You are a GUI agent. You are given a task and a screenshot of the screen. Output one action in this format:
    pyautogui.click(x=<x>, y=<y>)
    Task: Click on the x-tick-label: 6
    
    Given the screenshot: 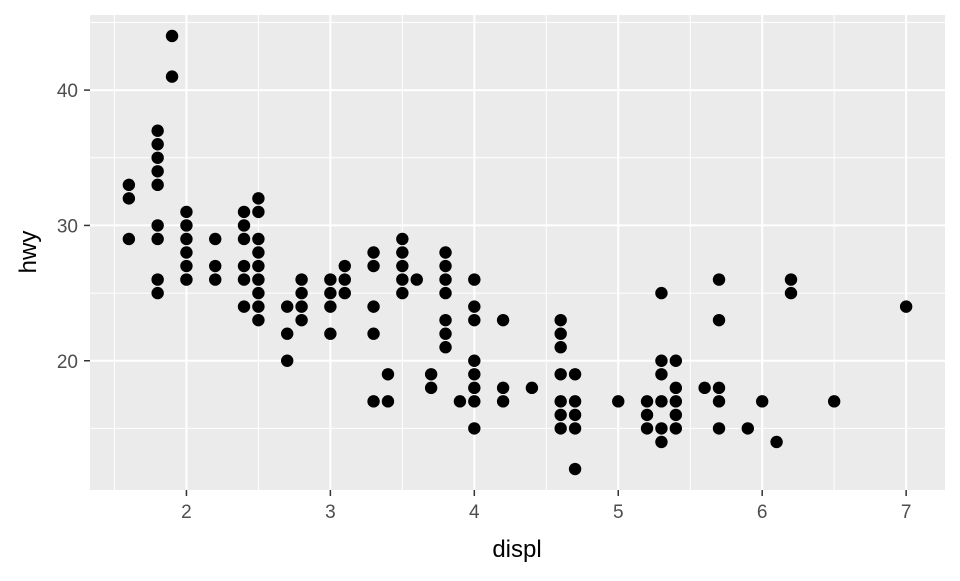 What is the action you would take?
    pyautogui.click(x=762, y=512)
    